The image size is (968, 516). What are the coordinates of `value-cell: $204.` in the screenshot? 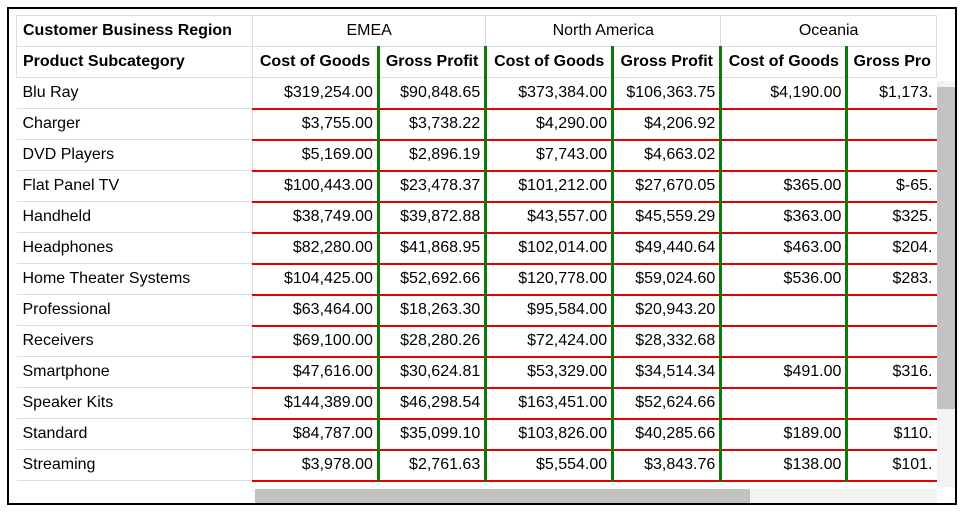 It's located at (891, 248).